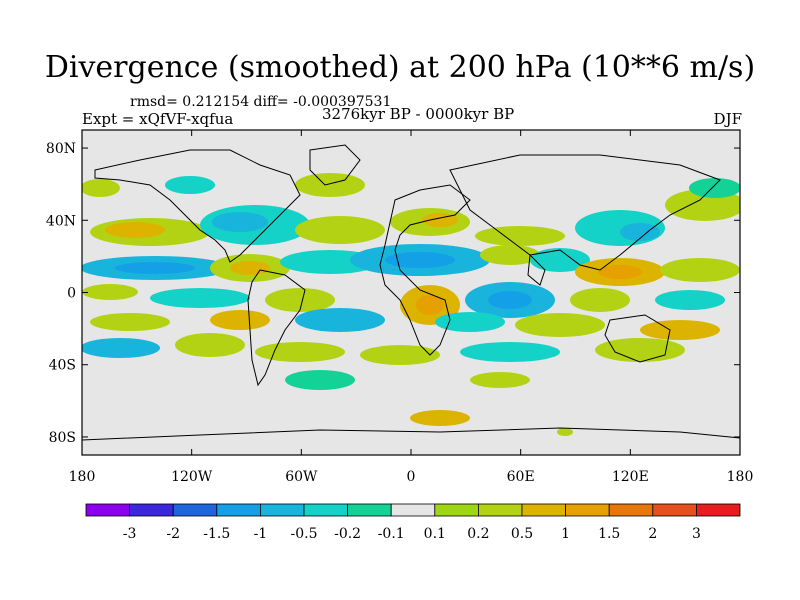 Image resolution: width=800 pixels, height=600 pixels. What do you see at coordinates (413, 522) in the screenshot?
I see `colorbar: -3 -2 -1.5 -1 -0.5 -0.2 -0.1 0.1 0.2 0.5 1 1.5 2 3` at bounding box center [413, 522].